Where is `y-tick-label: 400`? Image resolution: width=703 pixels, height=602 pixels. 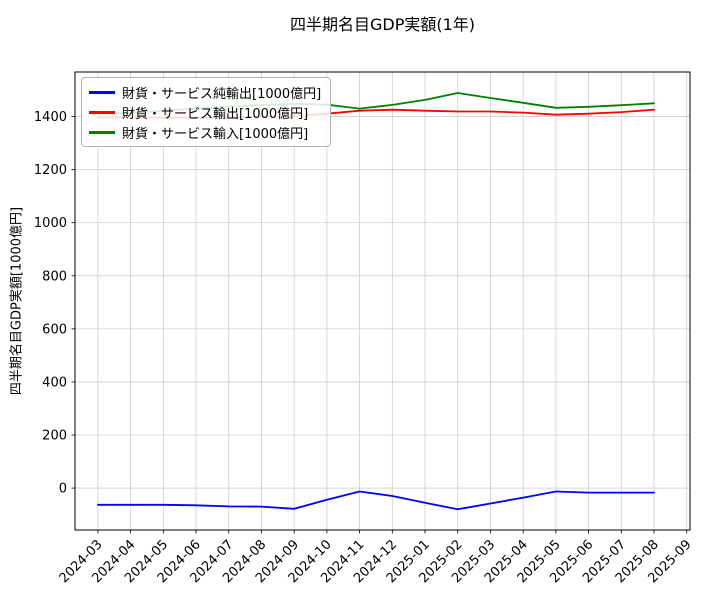
y-tick-label: 400 is located at coordinates (54, 382).